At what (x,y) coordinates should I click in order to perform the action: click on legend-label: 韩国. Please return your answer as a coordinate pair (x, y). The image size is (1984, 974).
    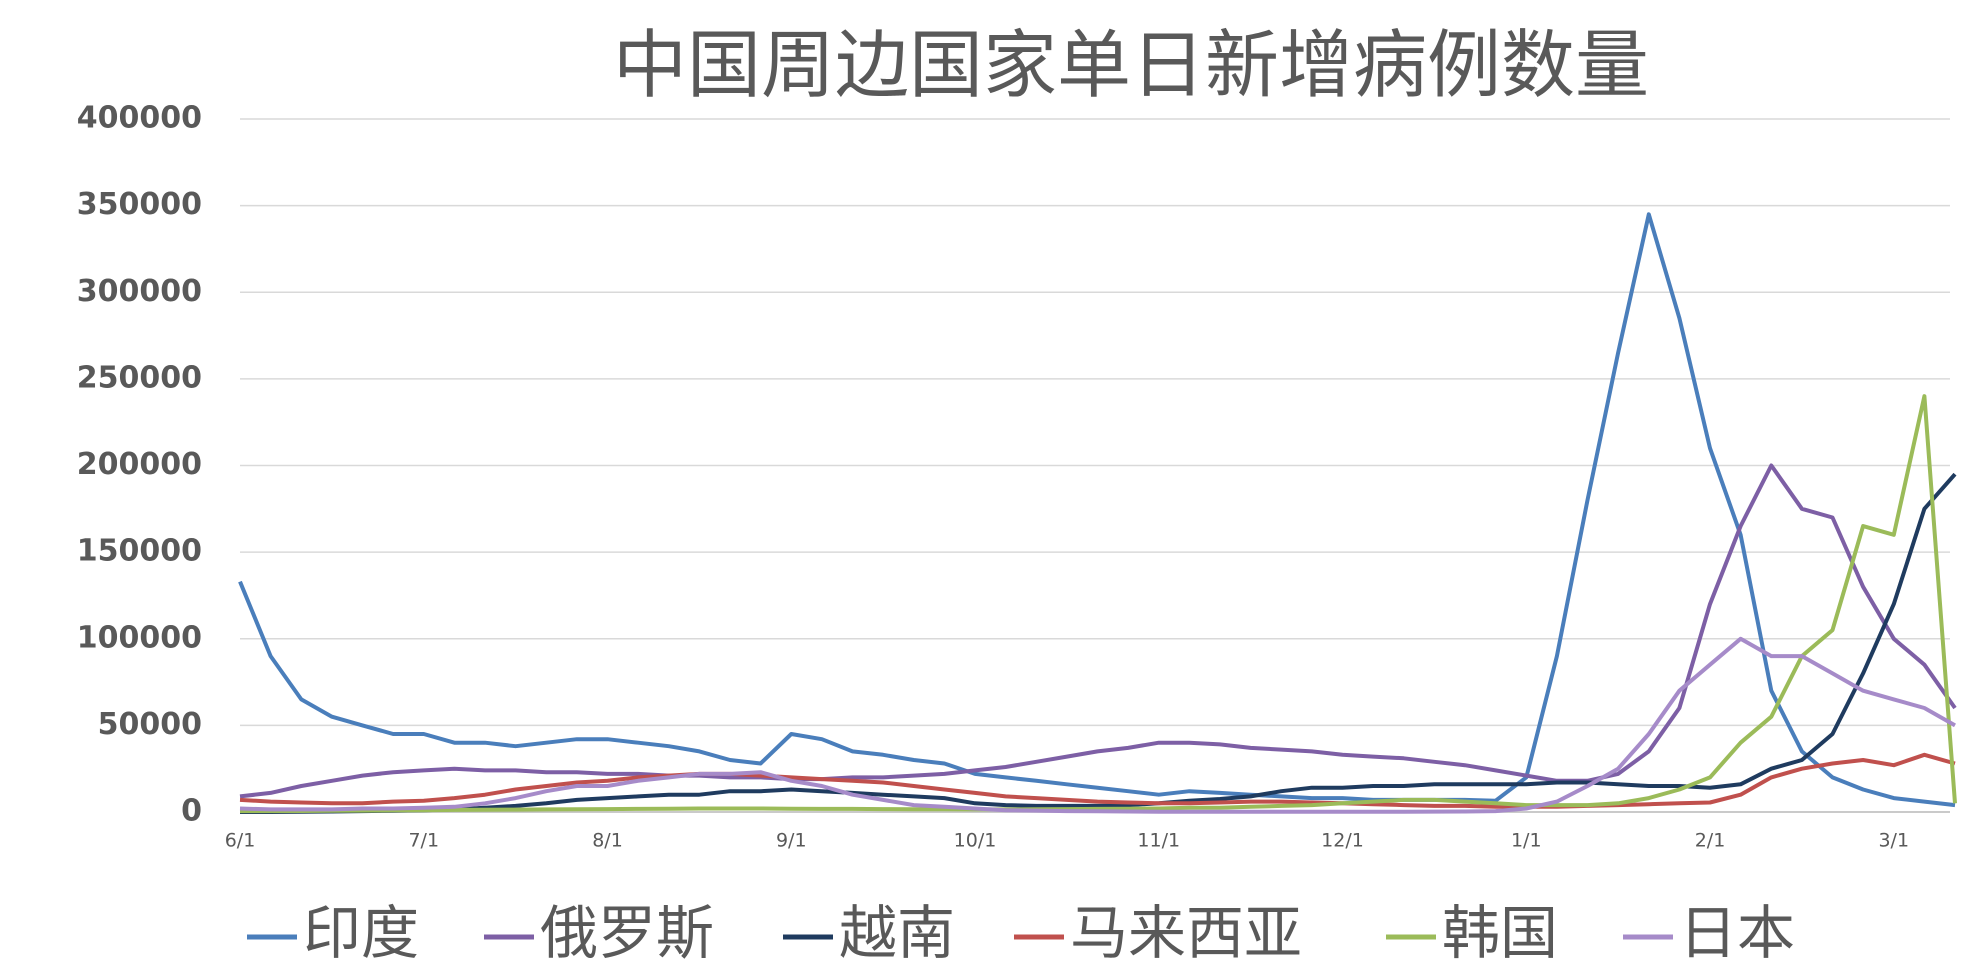
    Looking at the image, I should click on (1500, 933).